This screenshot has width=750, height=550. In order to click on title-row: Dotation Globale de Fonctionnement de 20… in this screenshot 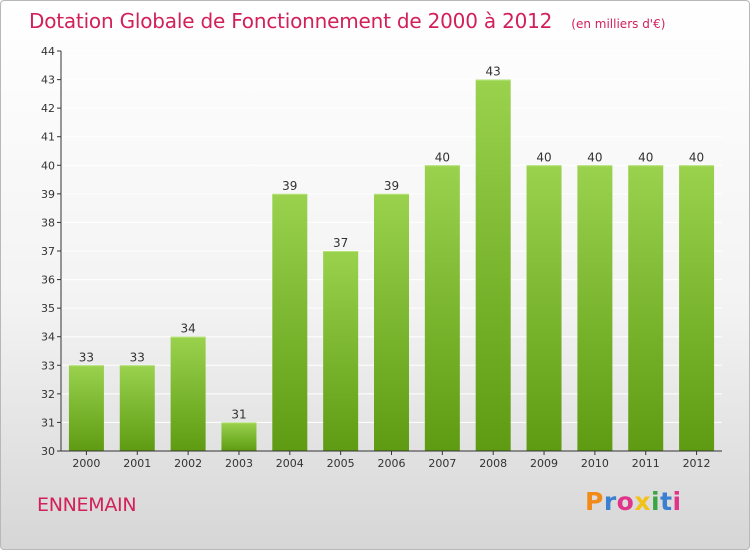, I will do `click(347, 21)`.